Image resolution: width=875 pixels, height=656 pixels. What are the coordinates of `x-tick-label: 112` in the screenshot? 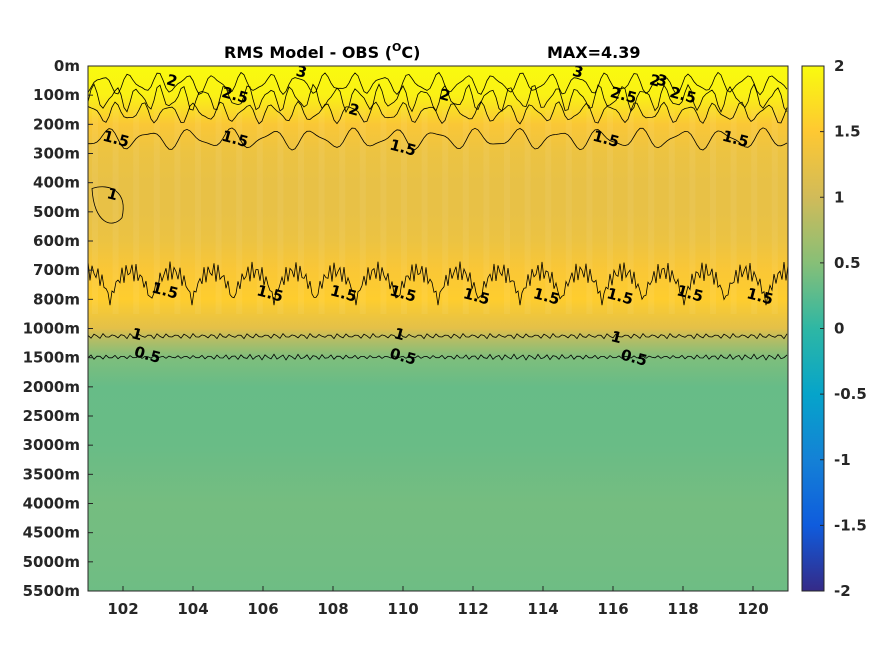 It's located at (472, 609).